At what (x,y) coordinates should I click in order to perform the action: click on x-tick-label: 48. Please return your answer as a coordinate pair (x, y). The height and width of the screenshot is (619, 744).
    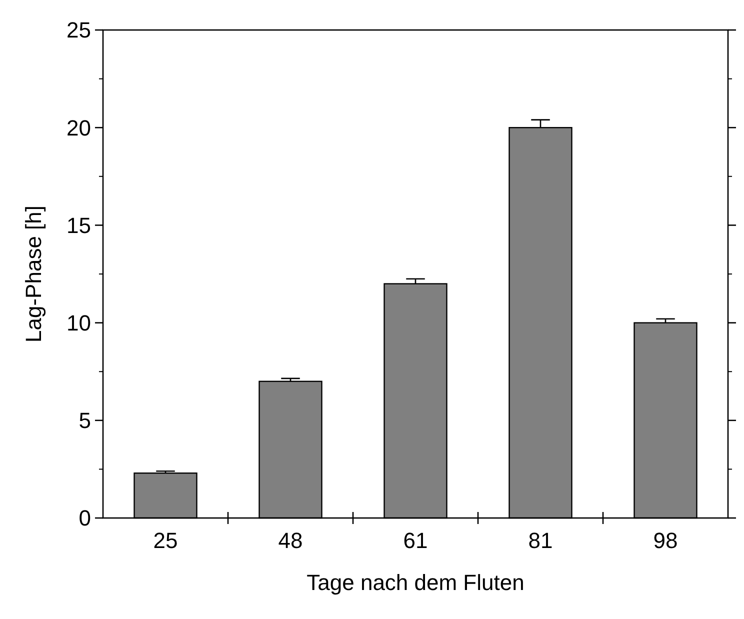
    Looking at the image, I should click on (290, 540).